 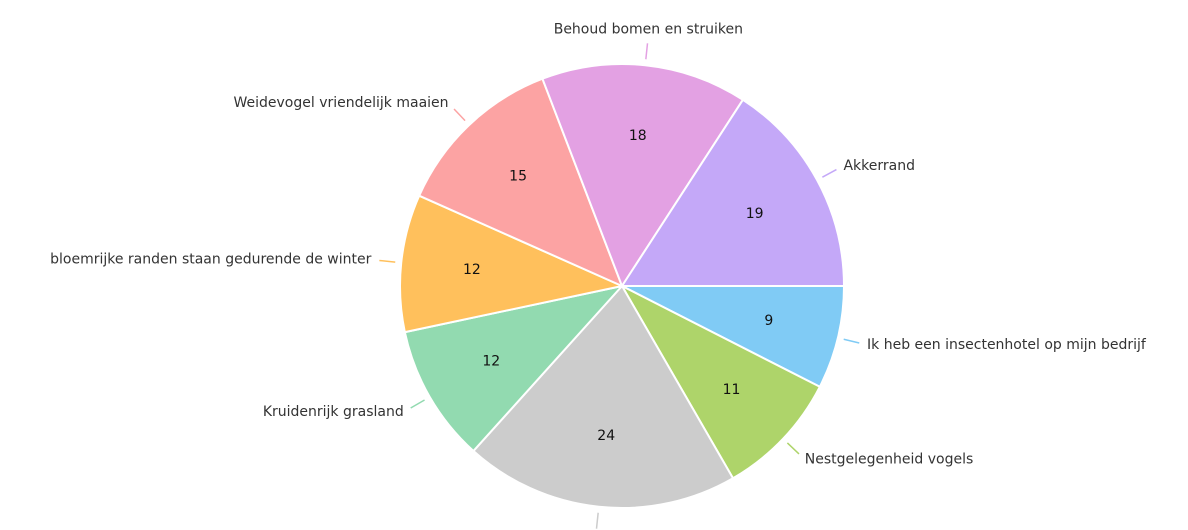 What do you see at coordinates (518, 176) in the screenshot?
I see `value-label: 15` at bounding box center [518, 176].